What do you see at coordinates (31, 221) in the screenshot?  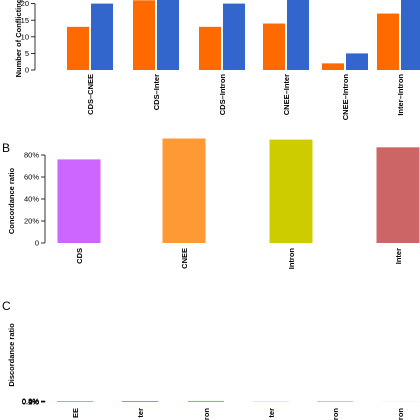 I see `panel-b-y-tick-label: 20%` at bounding box center [31, 221].